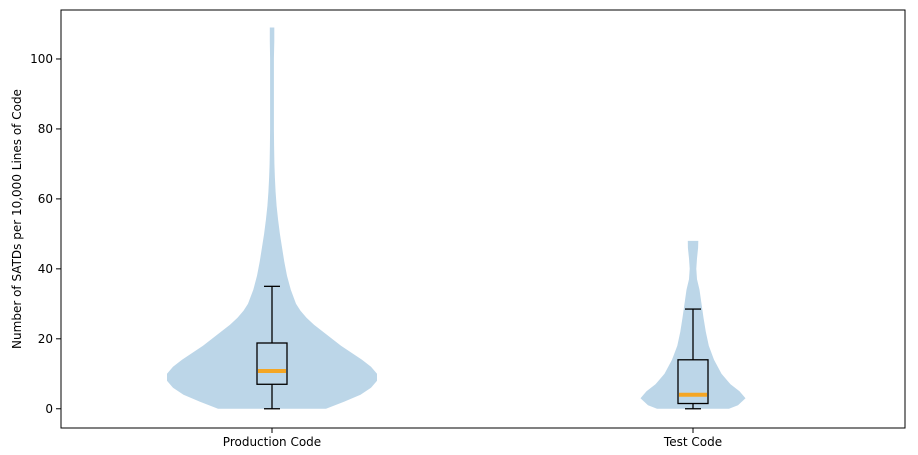 Image resolution: width=918 pixels, height=455 pixels. What do you see at coordinates (49, 409) in the screenshot?
I see `y-tick-label: 0` at bounding box center [49, 409].